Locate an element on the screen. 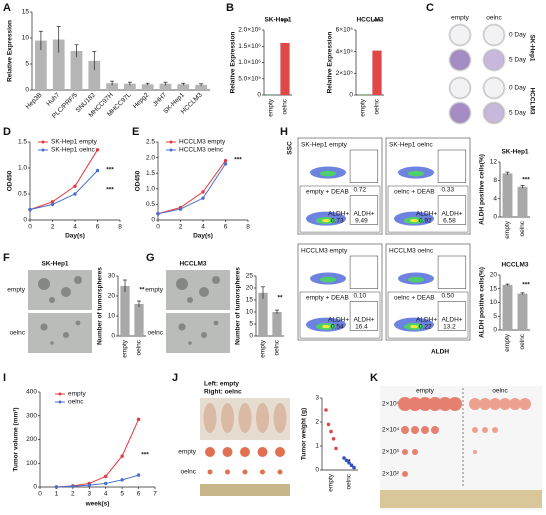 This screenshot has width=546, height=515. x-tick-label: oelnc is located at coordinates (349, 481).